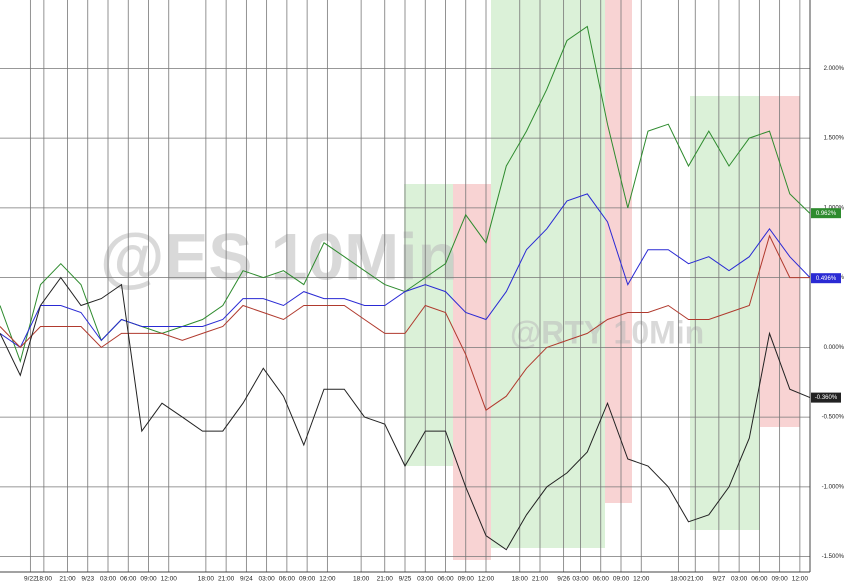 The height and width of the screenshot is (586, 848). I want to click on last-value-label: 0.496%, so click(826, 279).